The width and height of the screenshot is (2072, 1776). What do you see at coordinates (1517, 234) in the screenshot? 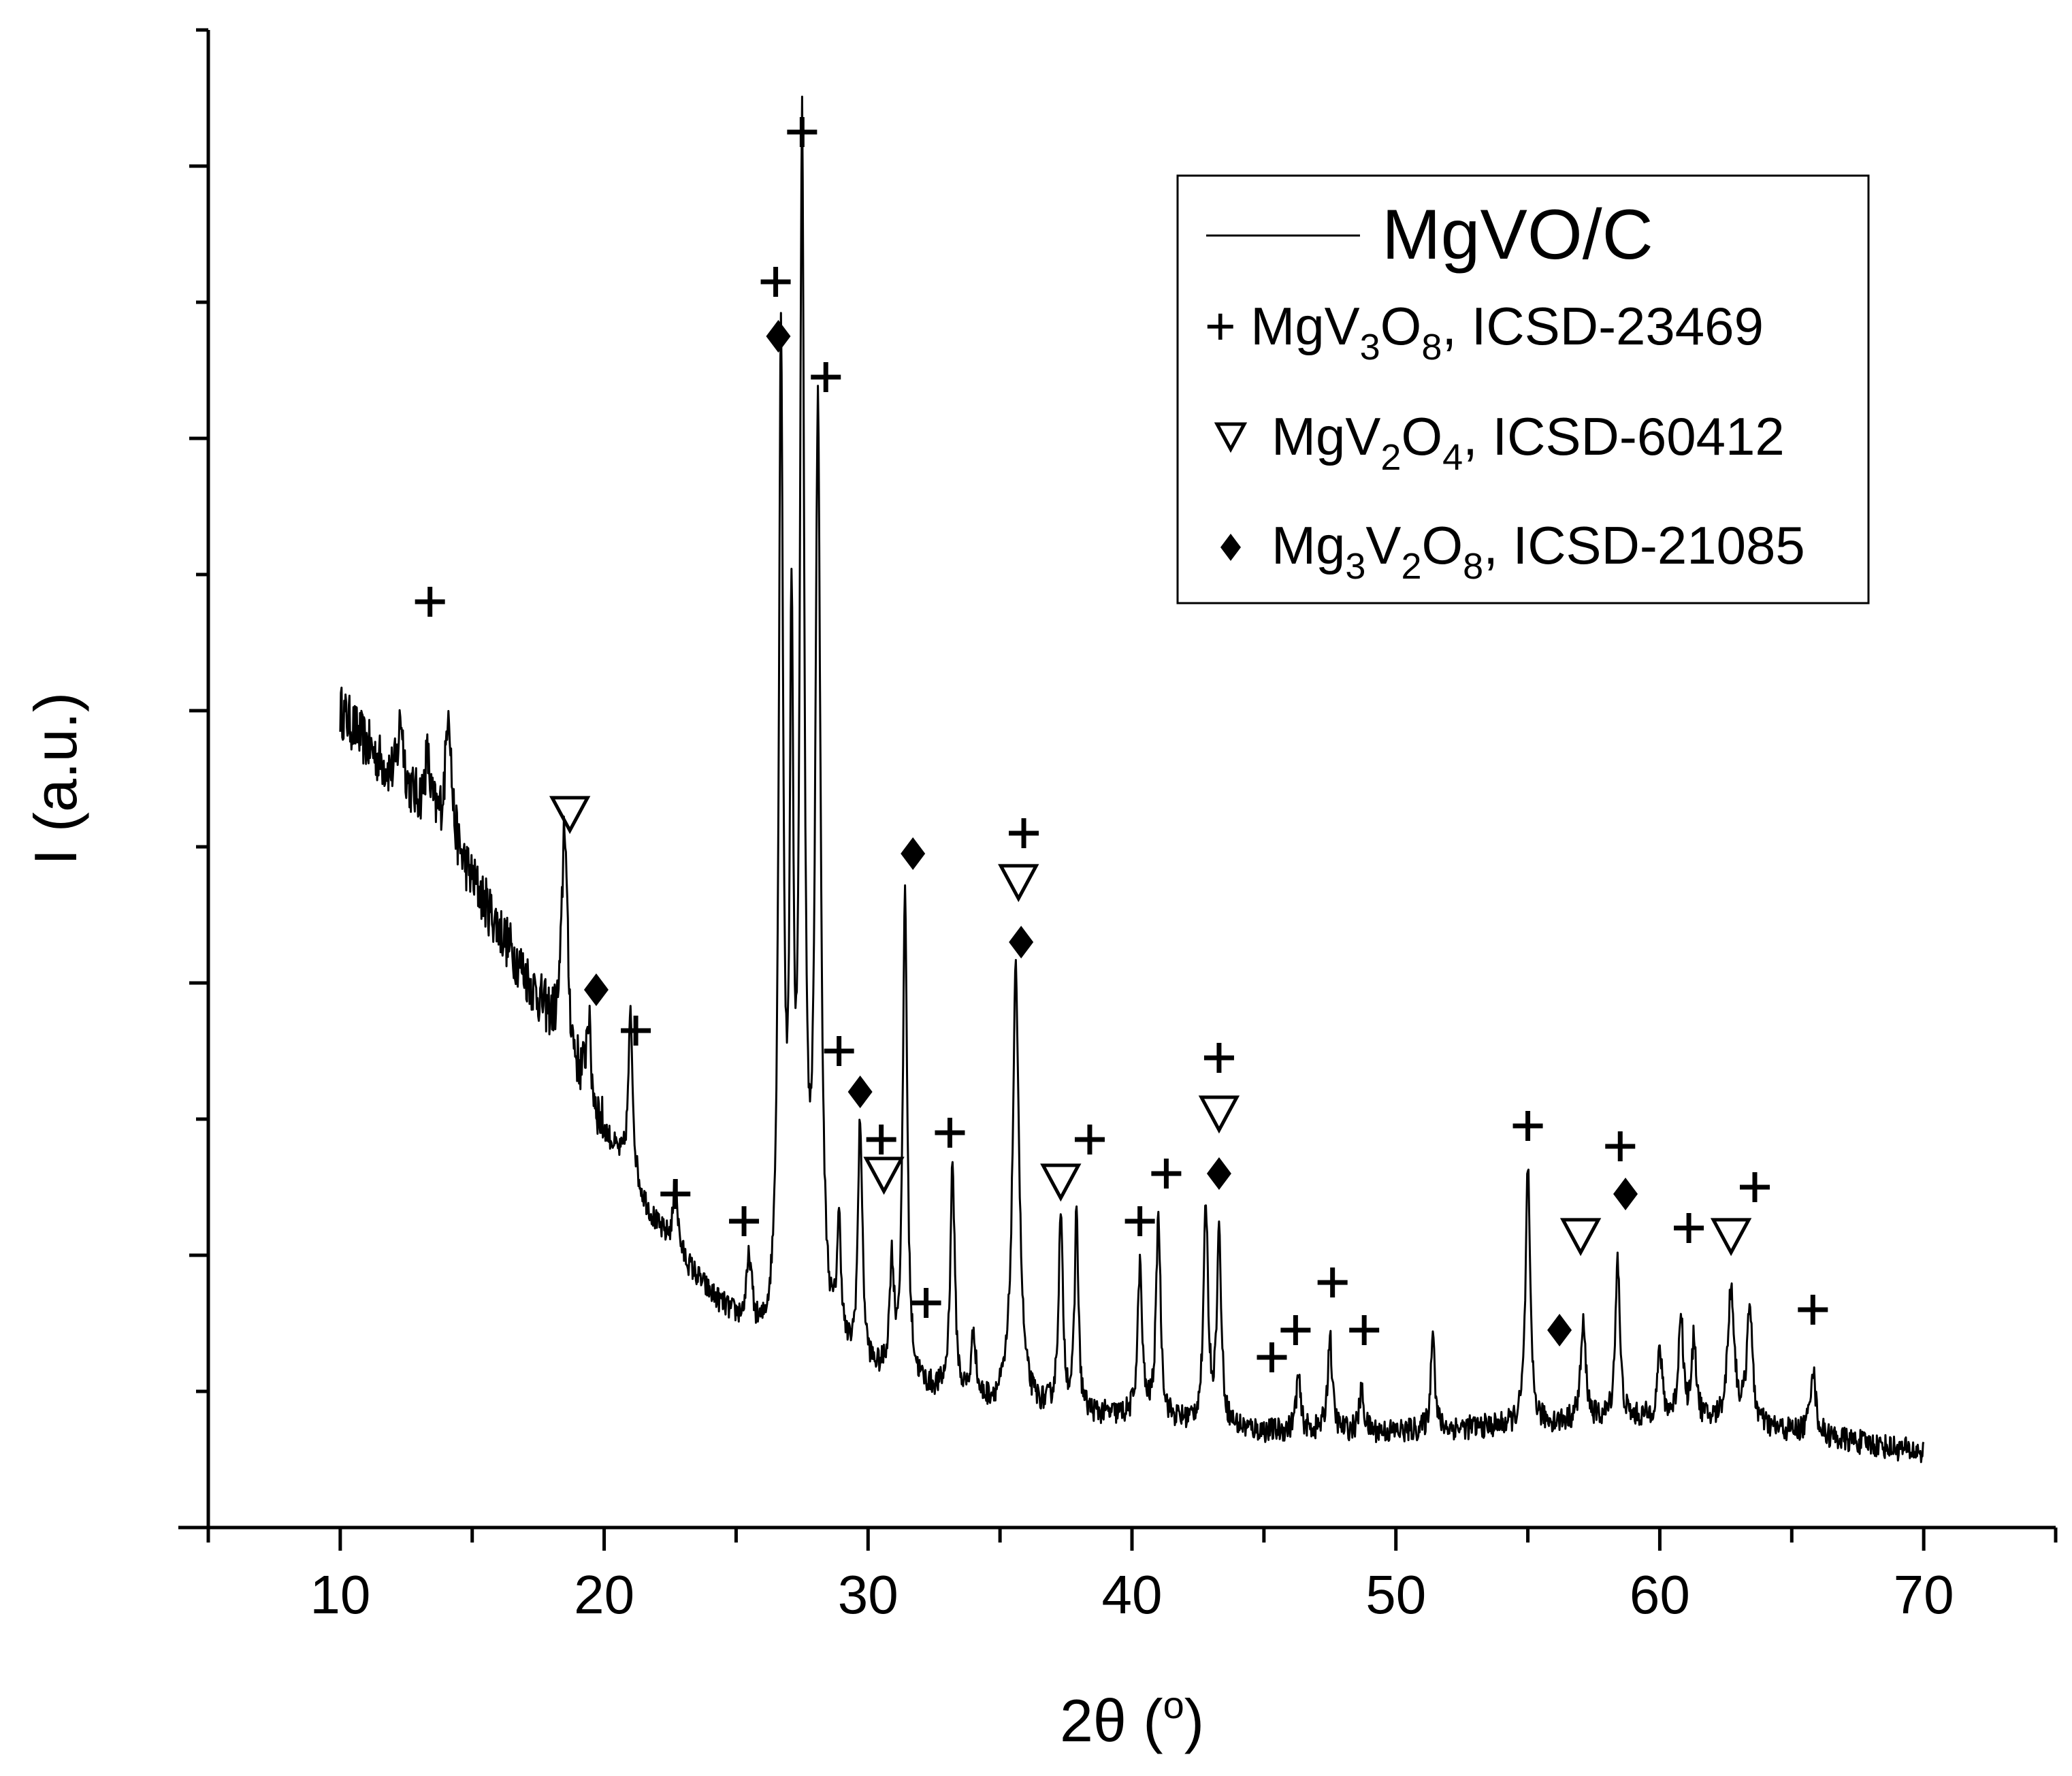
I see `legend-label-mgvo-c: MgVO/C` at bounding box center [1517, 234].